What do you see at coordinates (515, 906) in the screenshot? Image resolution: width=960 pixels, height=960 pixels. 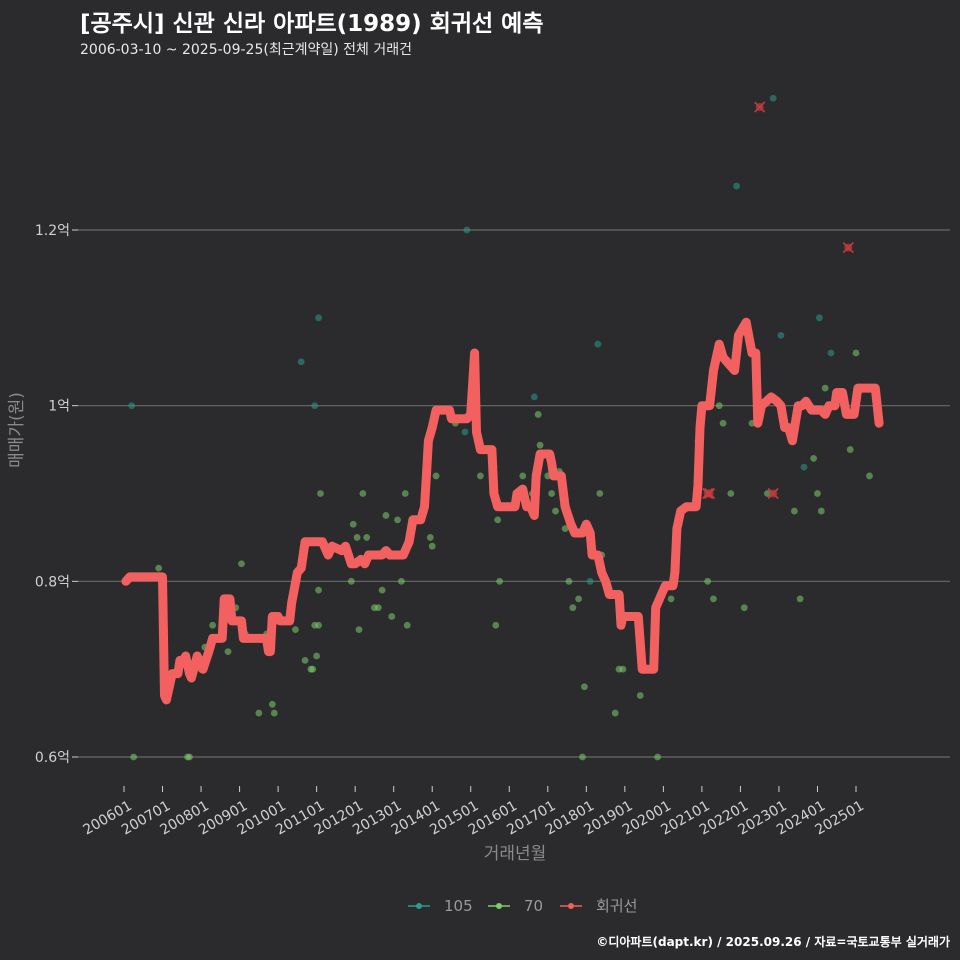 I see `legend-item: 70` at bounding box center [515, 906].